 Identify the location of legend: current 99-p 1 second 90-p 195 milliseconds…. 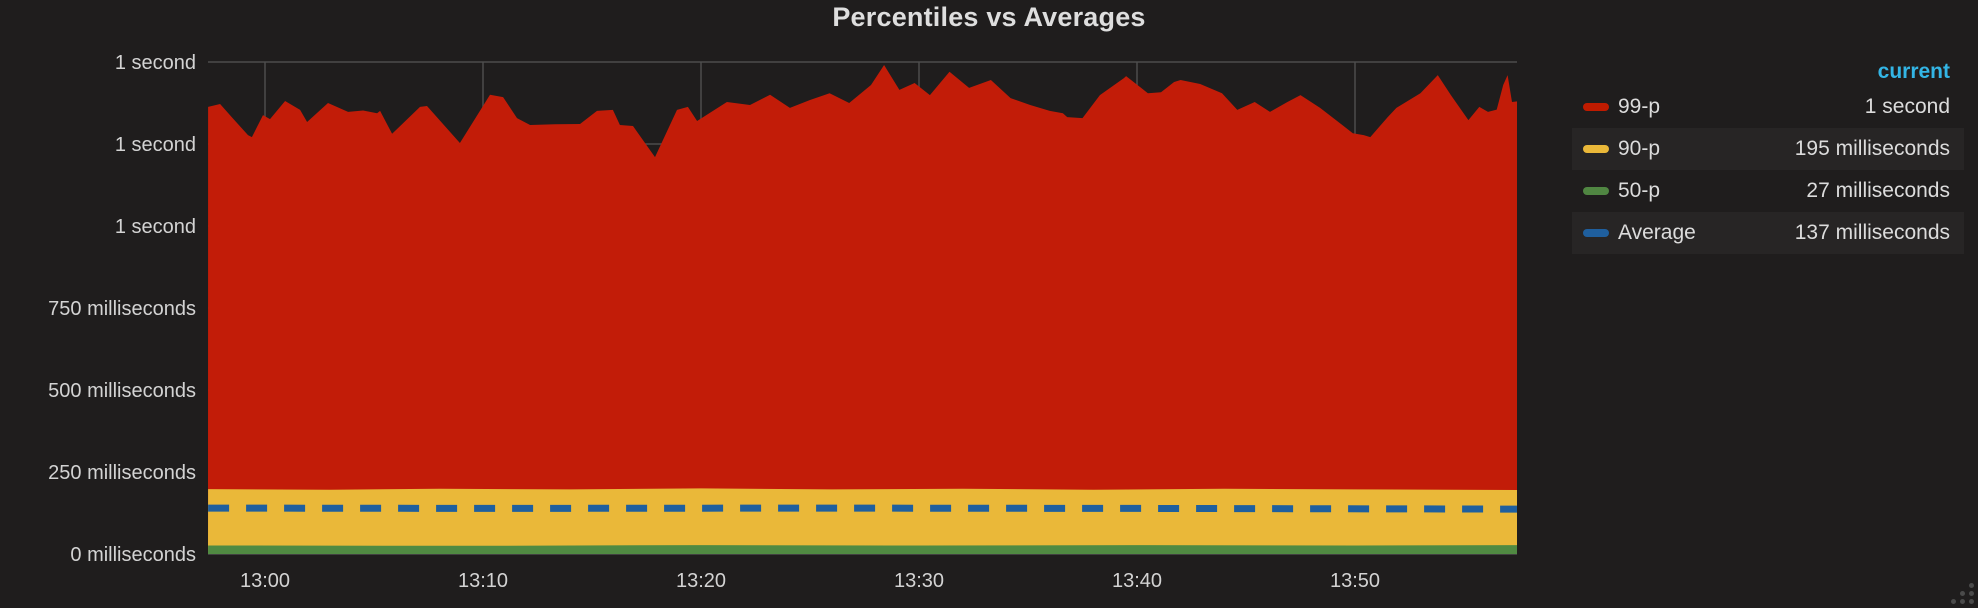
(1768, 156).